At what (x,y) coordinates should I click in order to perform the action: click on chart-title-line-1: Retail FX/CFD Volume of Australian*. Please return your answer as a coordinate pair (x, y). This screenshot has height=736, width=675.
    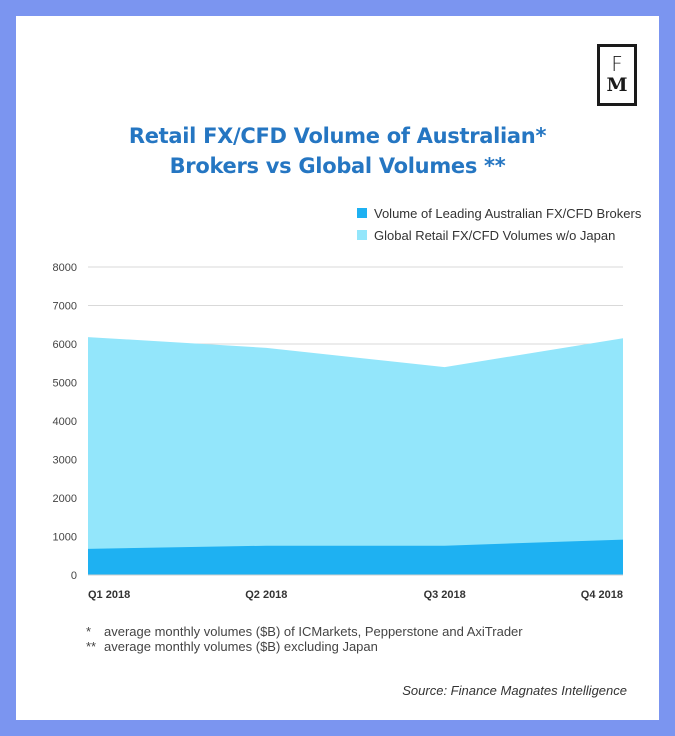
    Looking at the image, I should click on (337, 136).